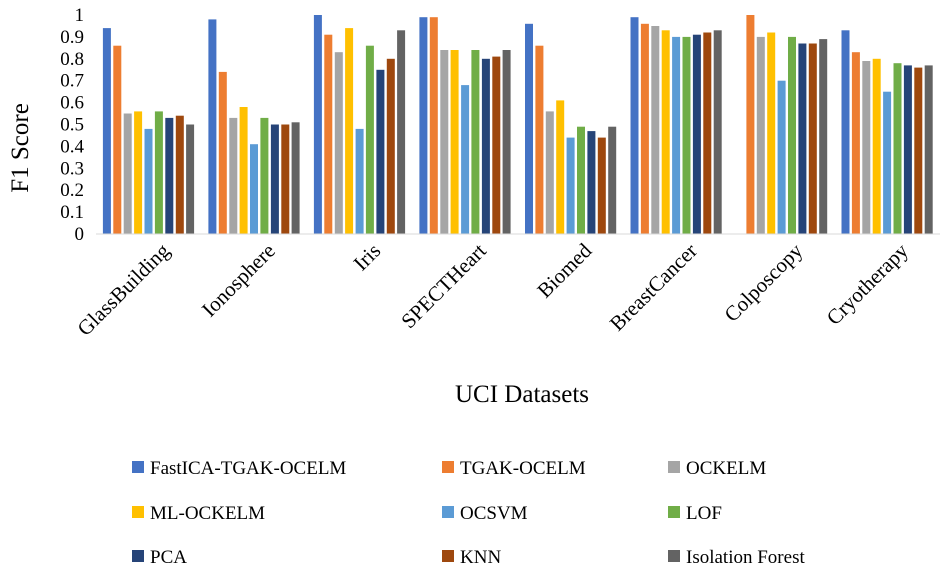  What do you see at coordinates (72, 81) in the screenshot?
I see `y-tick-label: 0.7` at bounding box center [72, 81].